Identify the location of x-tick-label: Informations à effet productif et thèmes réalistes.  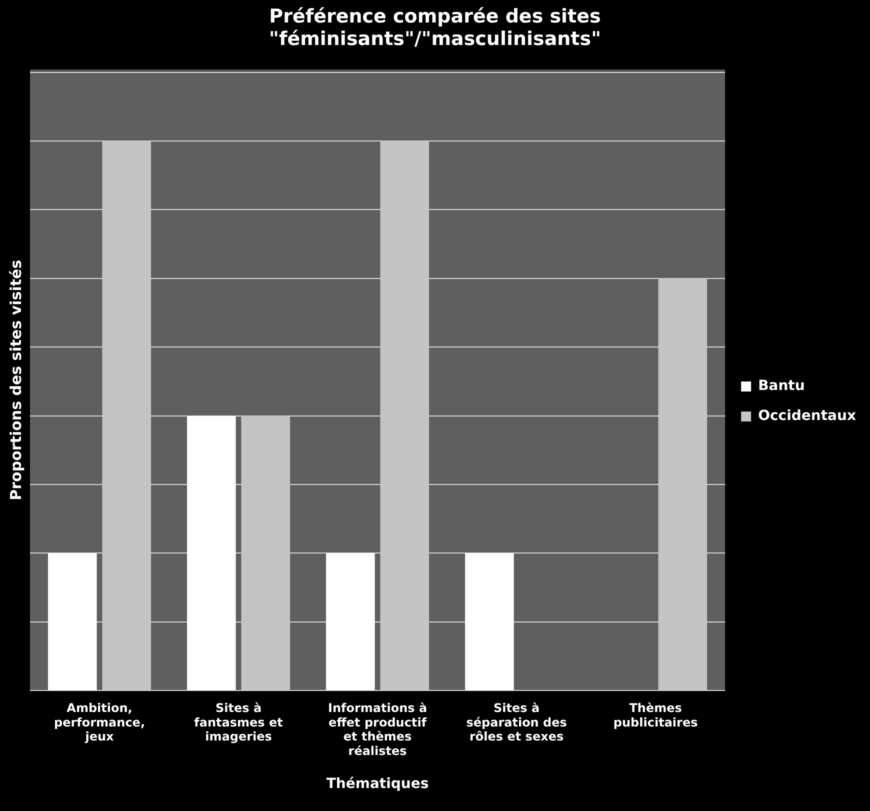
(378, 729).